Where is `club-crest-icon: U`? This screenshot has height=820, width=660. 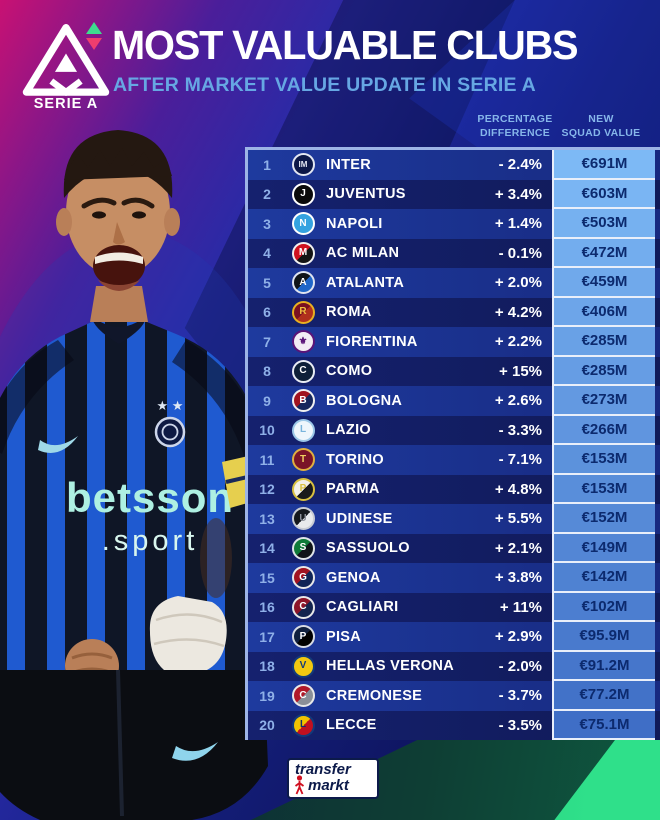
club-crest-icon: U is located at coordinates (303, 519).